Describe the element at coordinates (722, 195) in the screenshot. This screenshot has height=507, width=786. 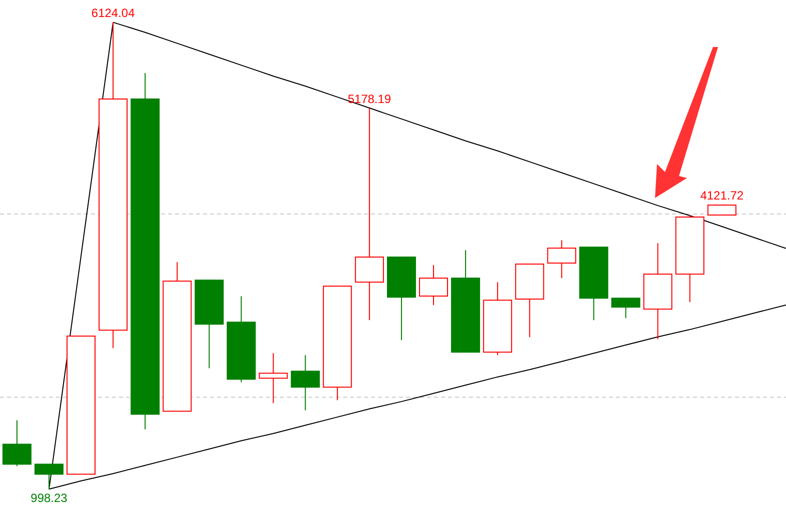
I see `annotation: 4121.72` at that location.